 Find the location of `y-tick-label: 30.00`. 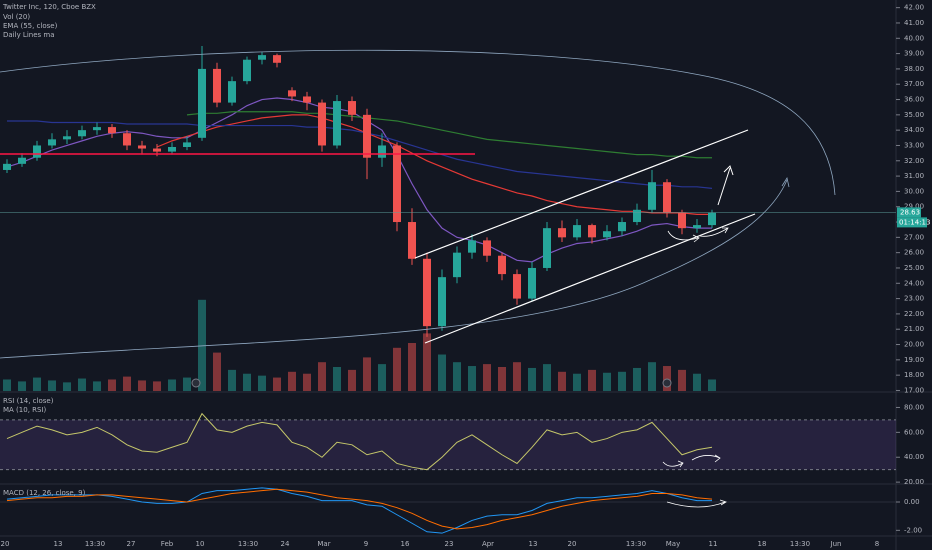

y-tick-label: 30.00 is located at coordinates (914, 191).